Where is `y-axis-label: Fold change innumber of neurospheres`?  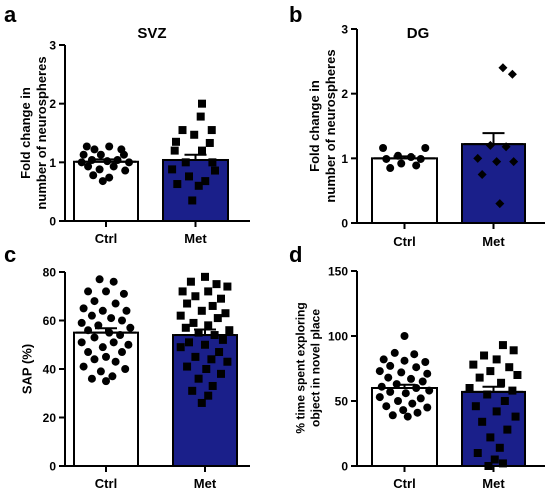
y-axis-label: Fold change innumber of neurospheres is located at coordinates (322, 125).